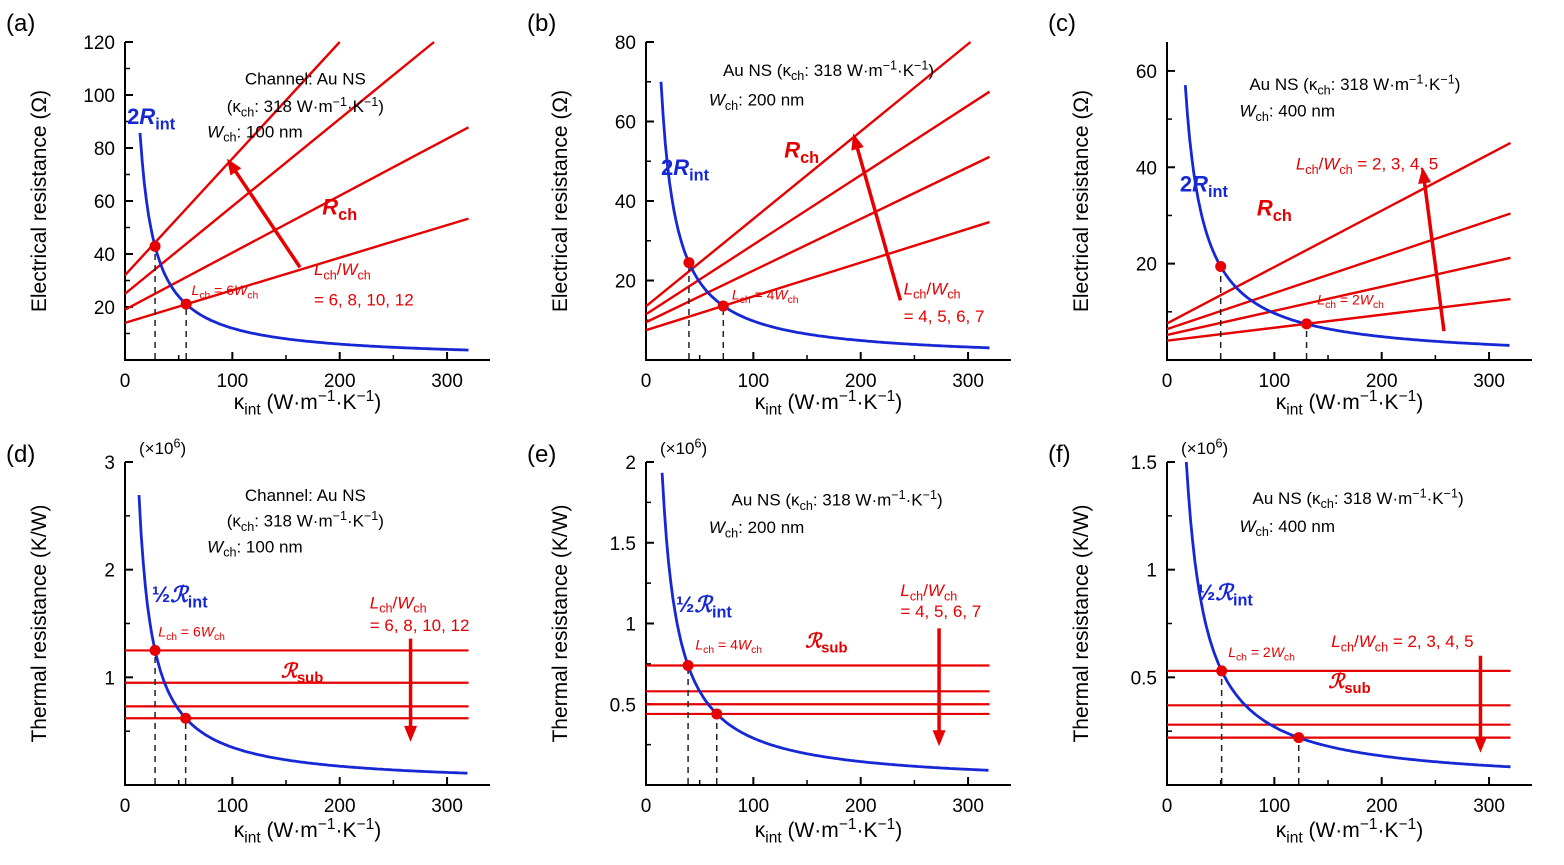  I want to click on lw-equality-label: Lch = 6Wch, so click(225, 292).